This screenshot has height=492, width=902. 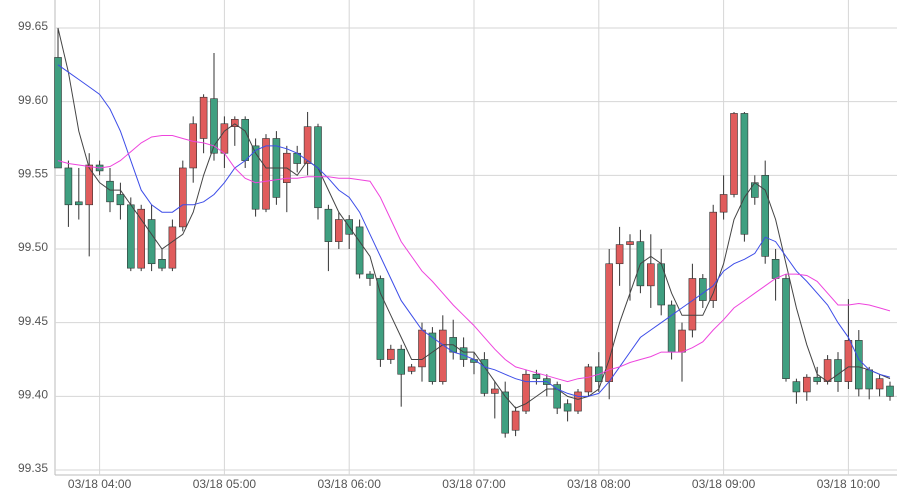 I want to click on x-tick-label: 03/18 09:00, so click(x=724, y=484).